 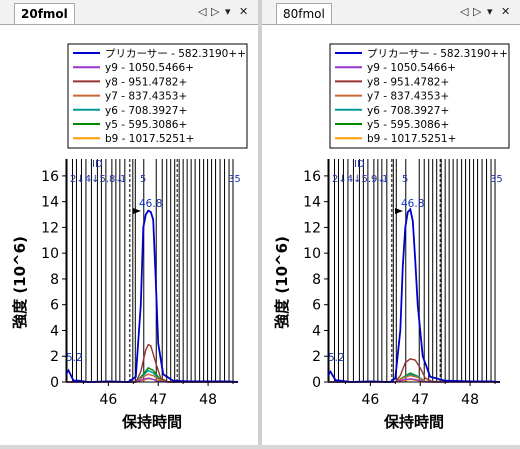 I want to click on tab-strip: 80fmol ◁ ▷ ▾ ✕, so click(x=391, y=12).